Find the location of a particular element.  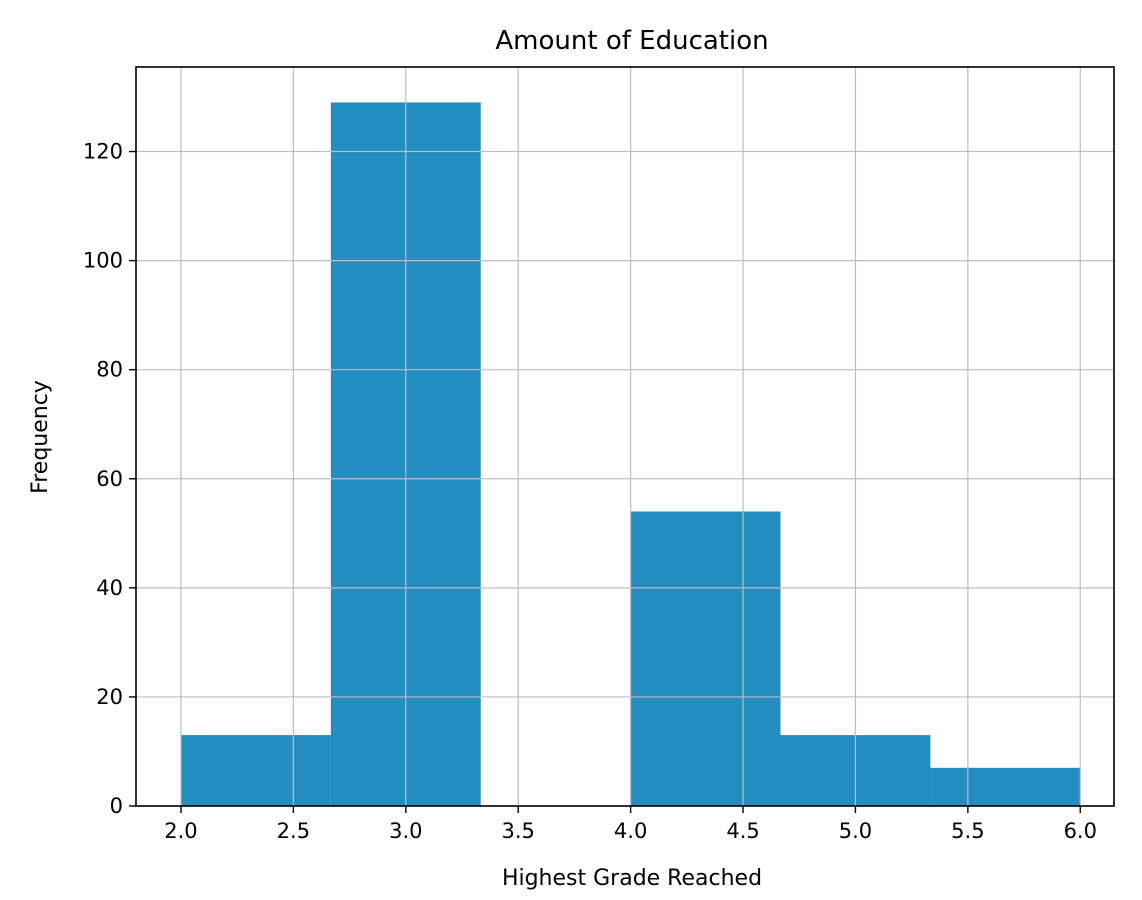

x-tick-label-5: 4.5 is located at coordinates (742, 831).